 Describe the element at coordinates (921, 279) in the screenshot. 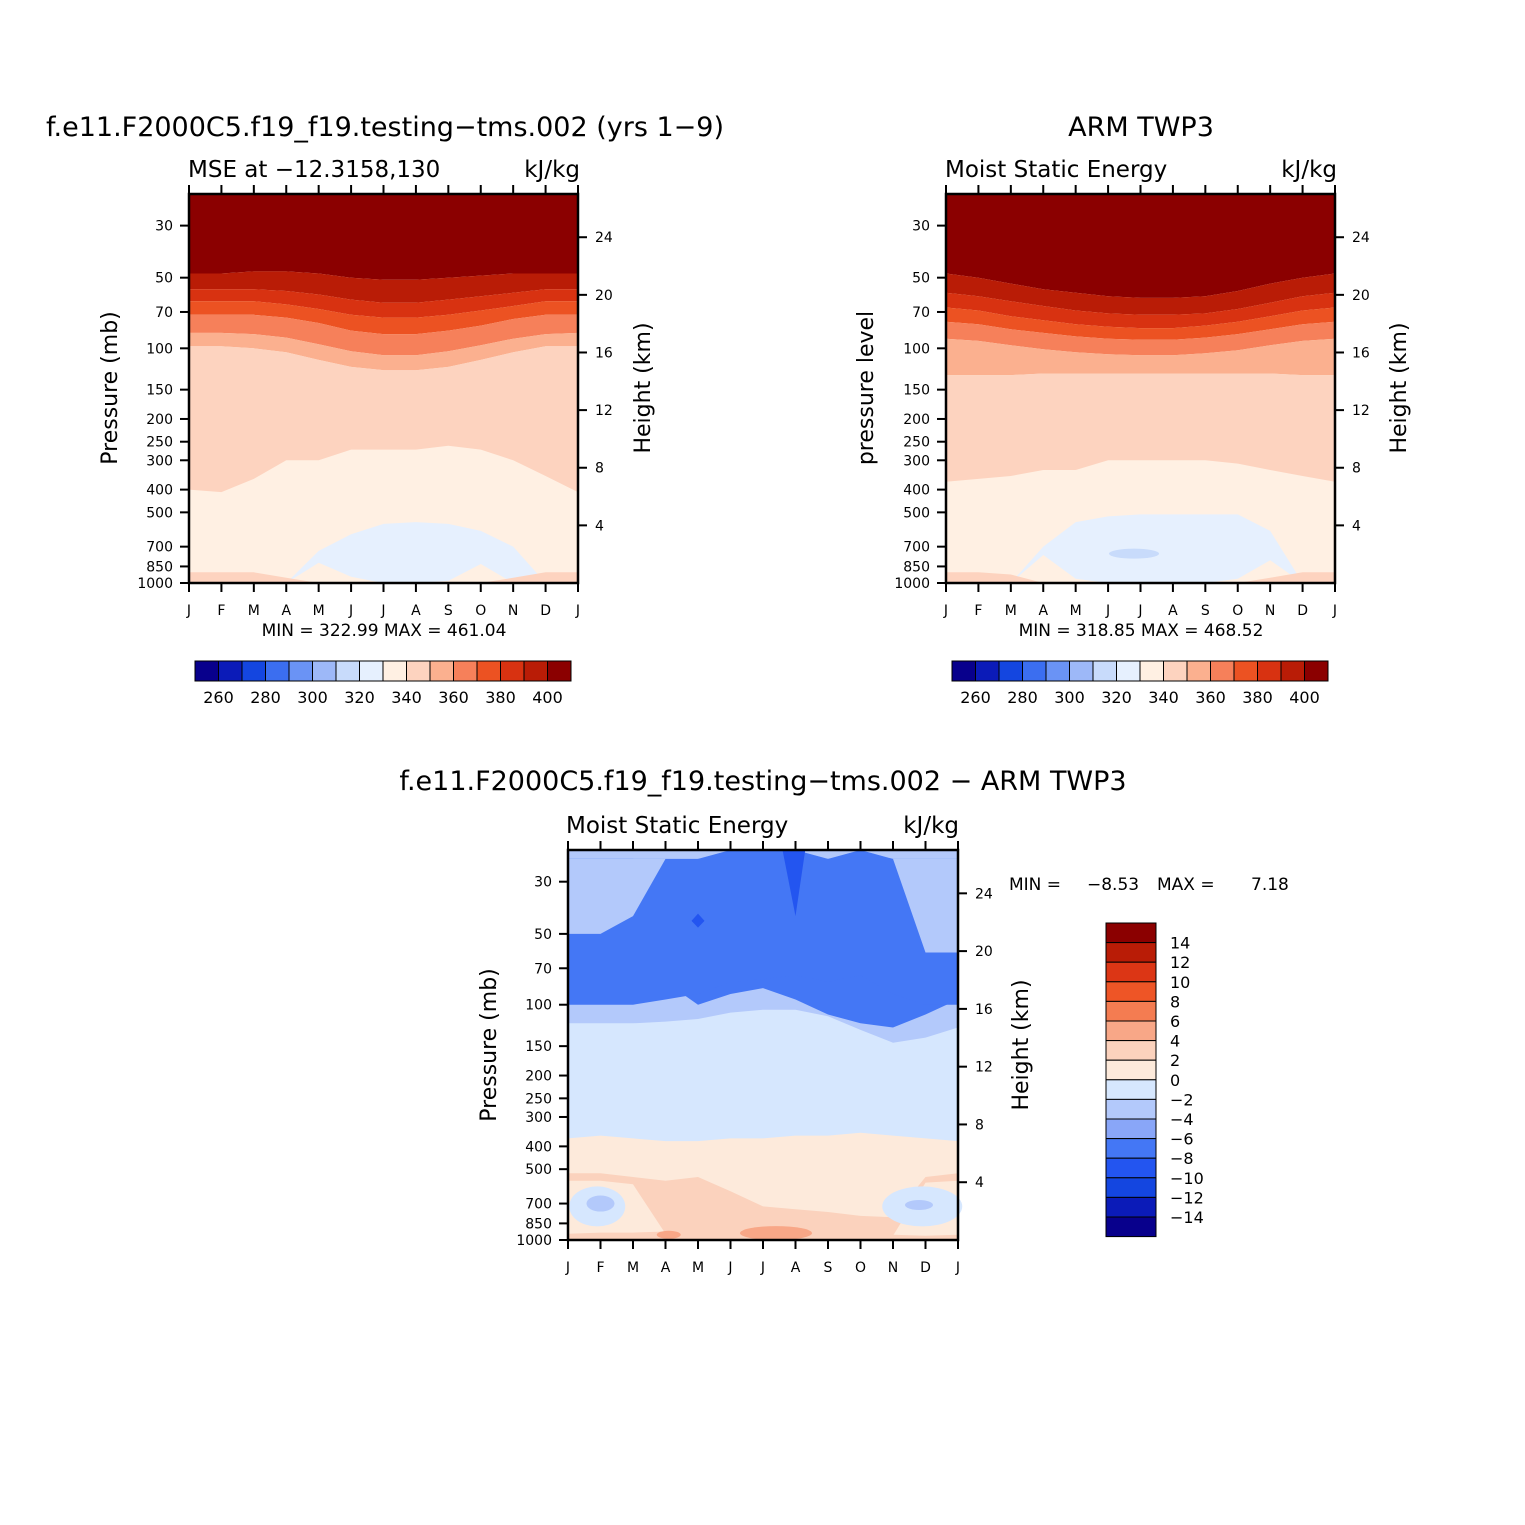

I see `y-tick-label: 50` at that location.